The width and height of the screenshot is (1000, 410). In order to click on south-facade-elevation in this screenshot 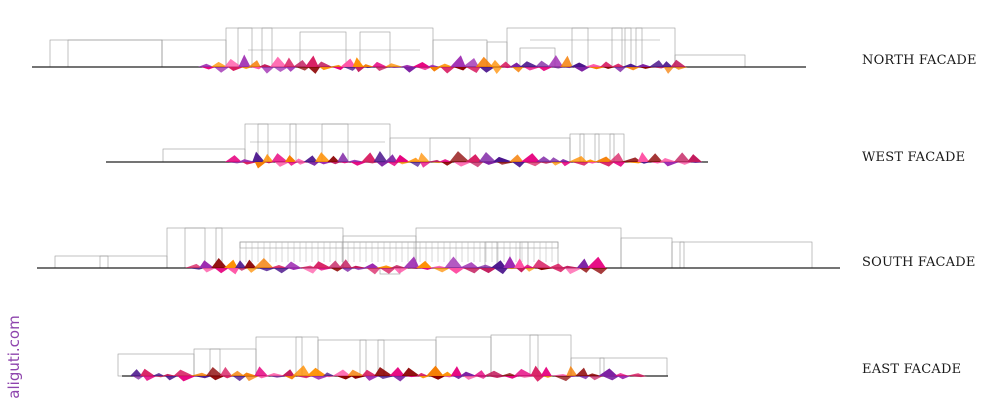, I will do `click(438, 251)`.